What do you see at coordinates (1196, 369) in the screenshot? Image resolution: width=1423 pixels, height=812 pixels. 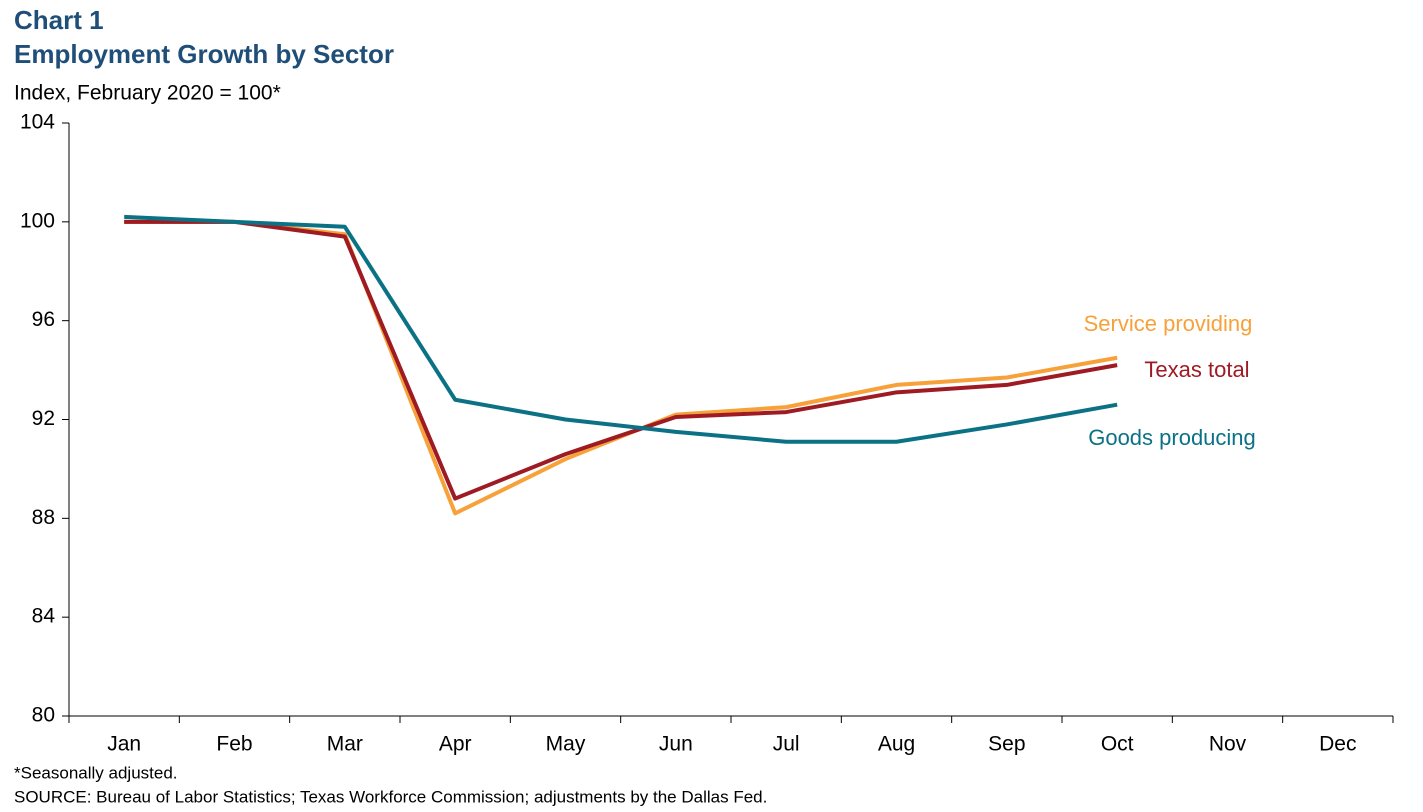 I see `series-label: Texas total` at bounding box center [1196, 369].